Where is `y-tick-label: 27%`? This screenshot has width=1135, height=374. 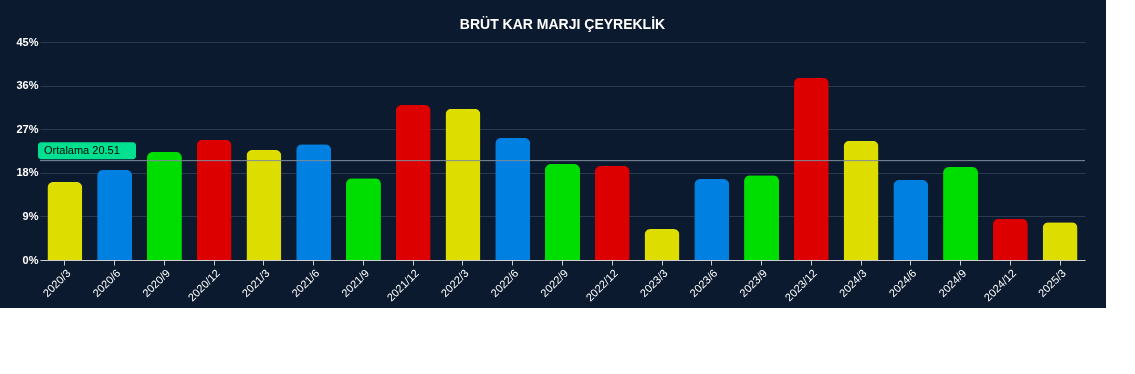 y-tick-label: 27% is located at coordinates (27, 128).